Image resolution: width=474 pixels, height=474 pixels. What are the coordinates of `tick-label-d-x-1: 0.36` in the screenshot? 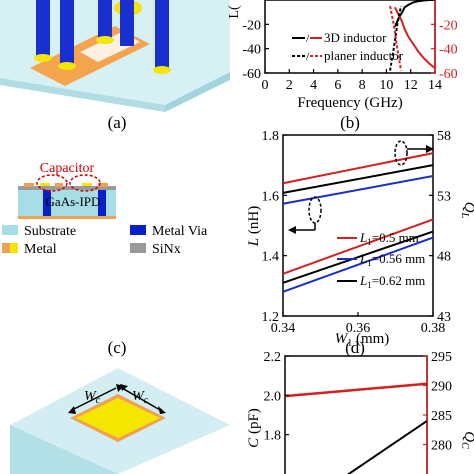 It's located at (358, 328).